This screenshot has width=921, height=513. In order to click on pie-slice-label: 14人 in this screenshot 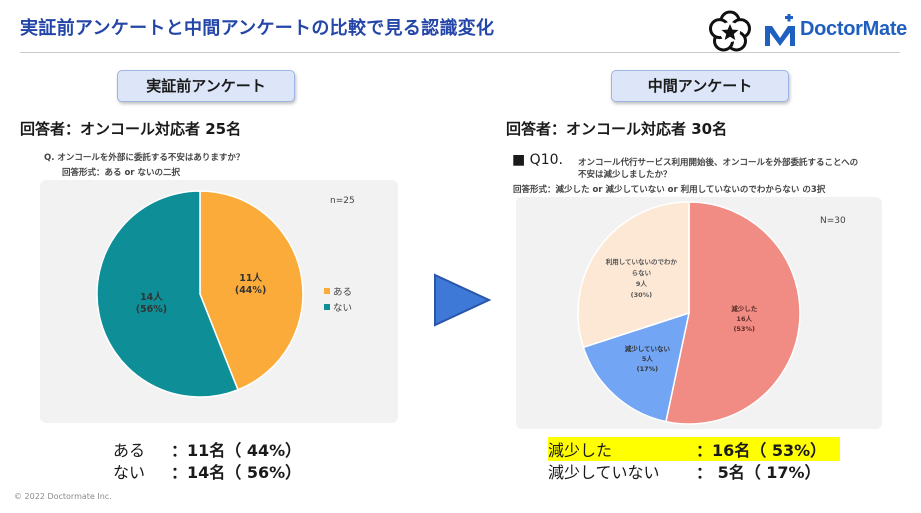, I will do `click(151, 297)`.